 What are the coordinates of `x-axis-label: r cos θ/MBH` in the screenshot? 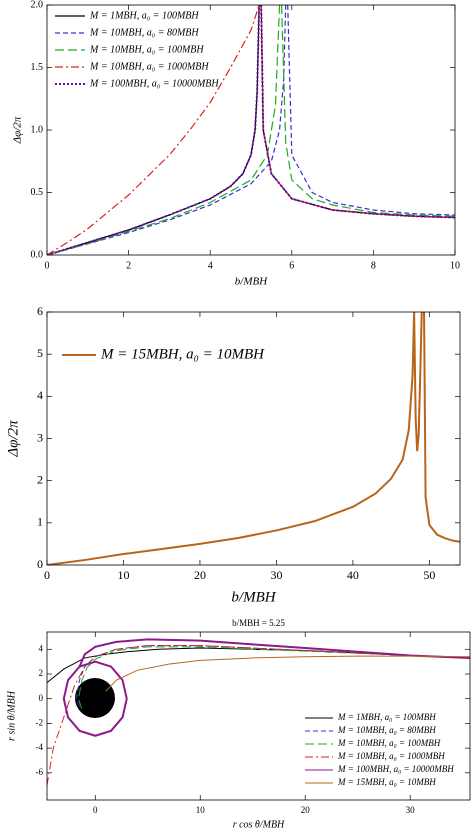 It's located at (259, 824).